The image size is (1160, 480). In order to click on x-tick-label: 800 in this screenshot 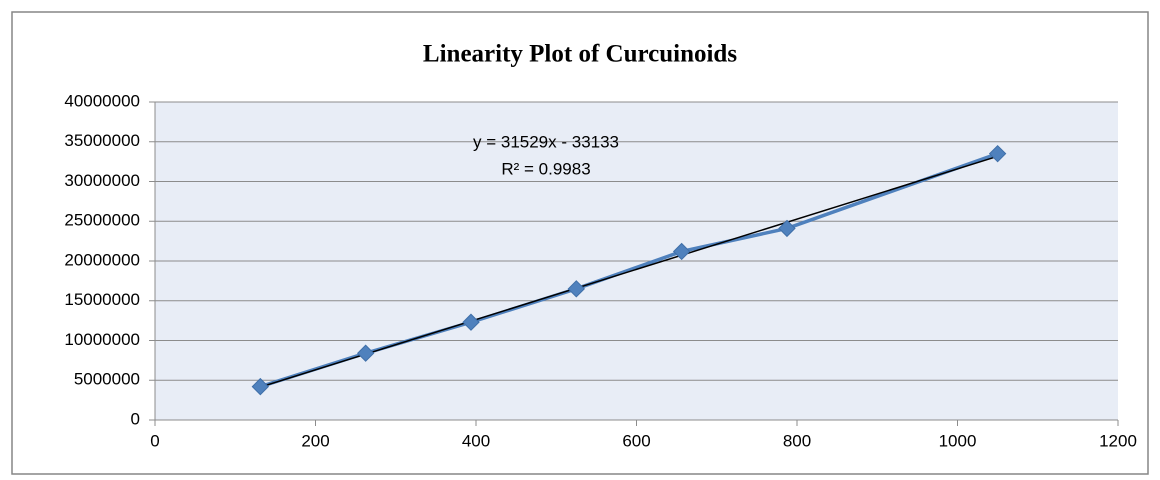, I will do `click(797, 440)`.